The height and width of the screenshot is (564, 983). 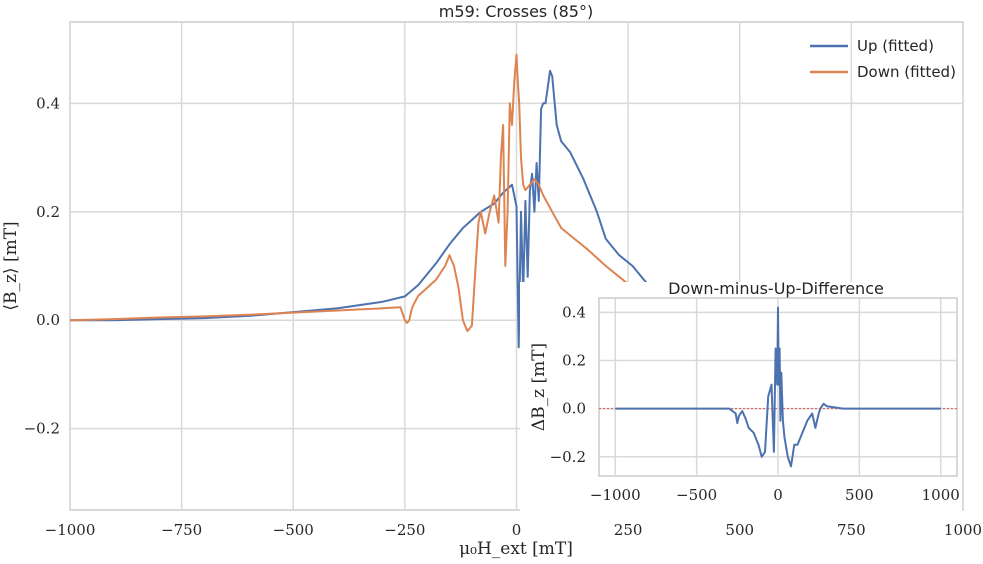 I want to click on inset-xtick-label: −500, so click(x=696, y=495).